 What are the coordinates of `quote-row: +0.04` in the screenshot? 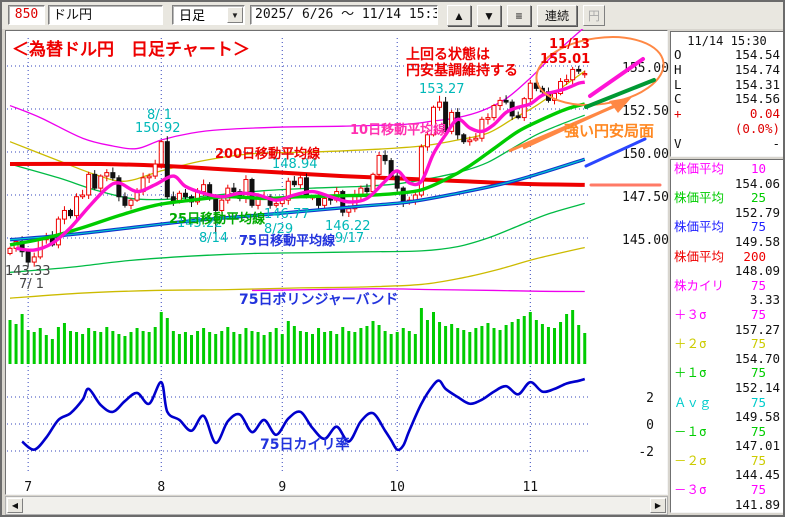 It's located at (727, 114).